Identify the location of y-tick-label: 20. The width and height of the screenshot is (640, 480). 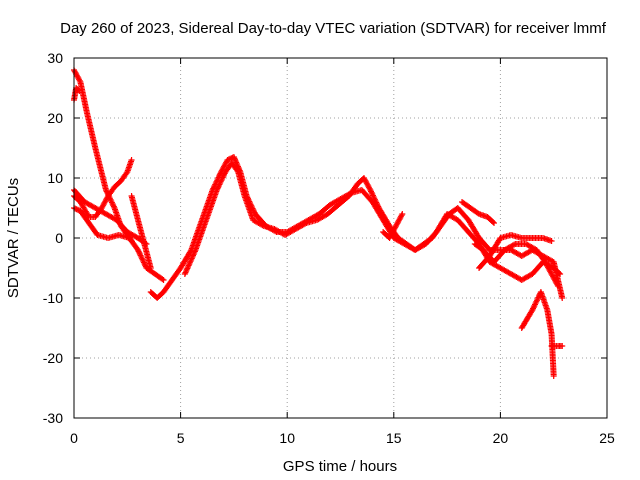
(55, 118).